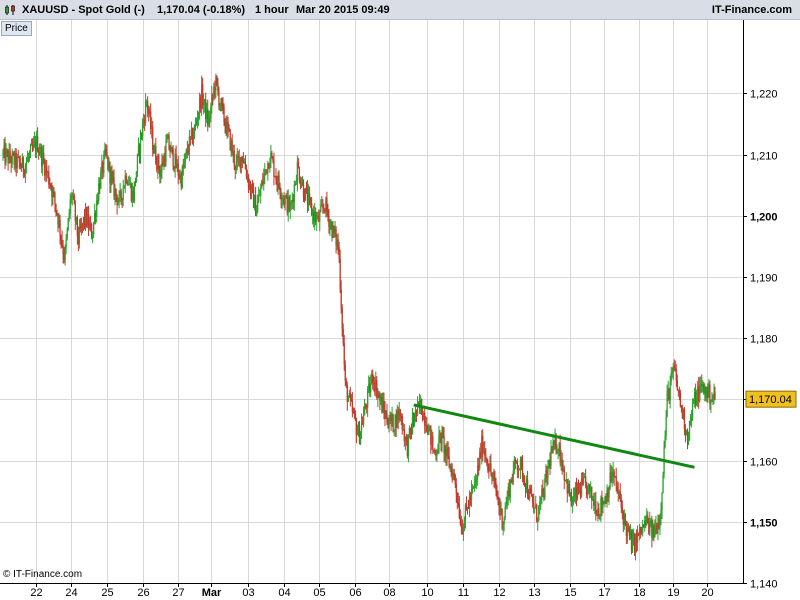  I want to click on x-tick-label: 24, so click(71, 593).